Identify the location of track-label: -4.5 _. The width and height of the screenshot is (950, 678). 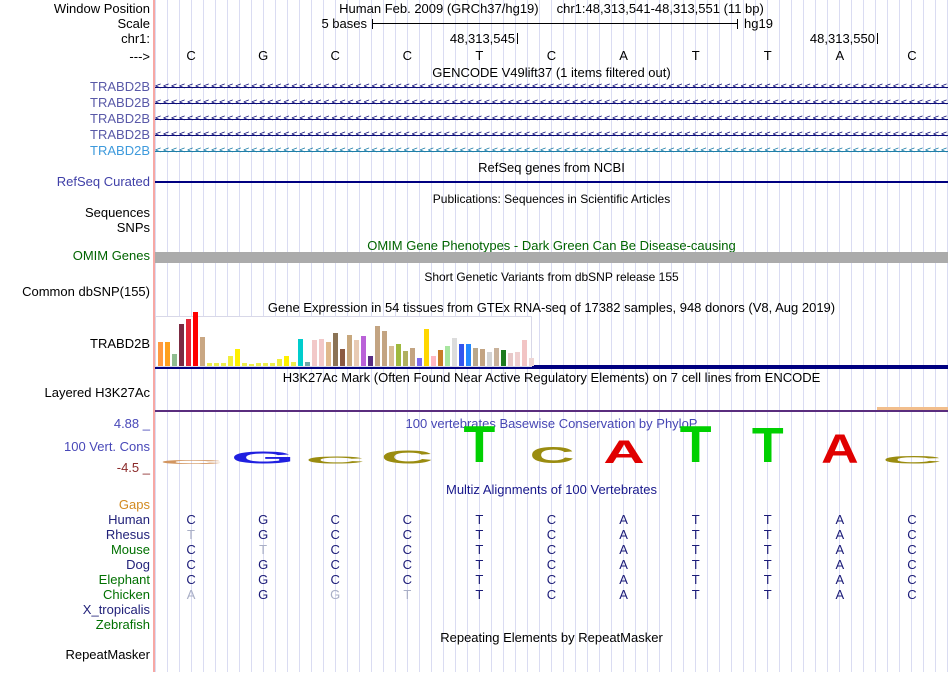
(133, 467).